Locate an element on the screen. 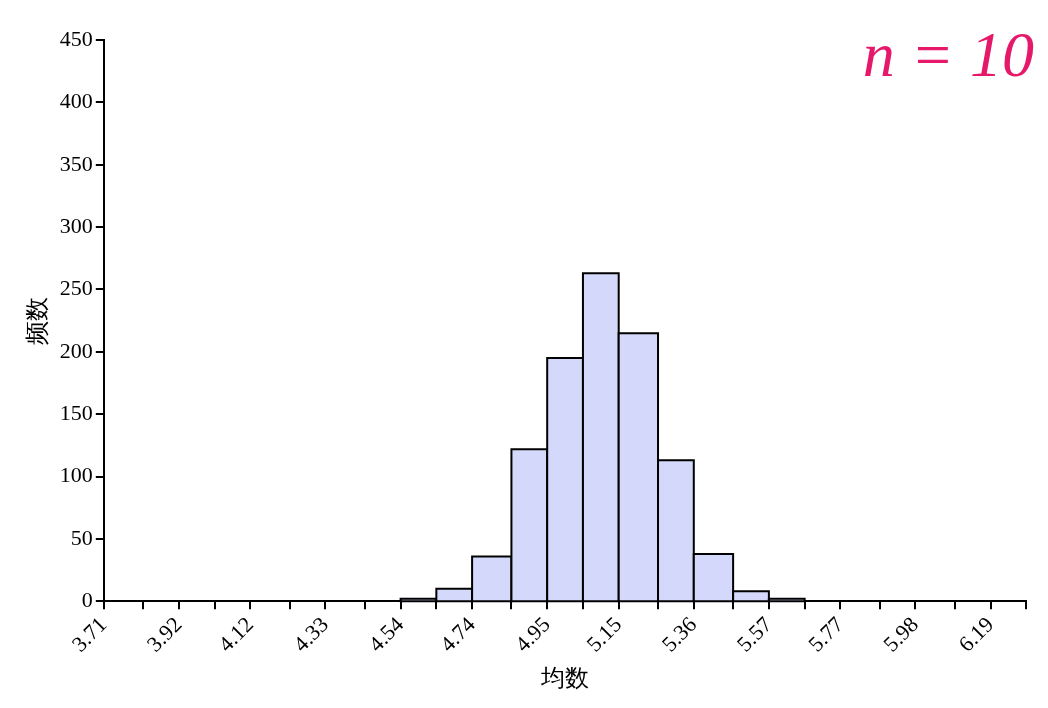  x-tick-label: 3.71 is located at coordinates (89, 634).